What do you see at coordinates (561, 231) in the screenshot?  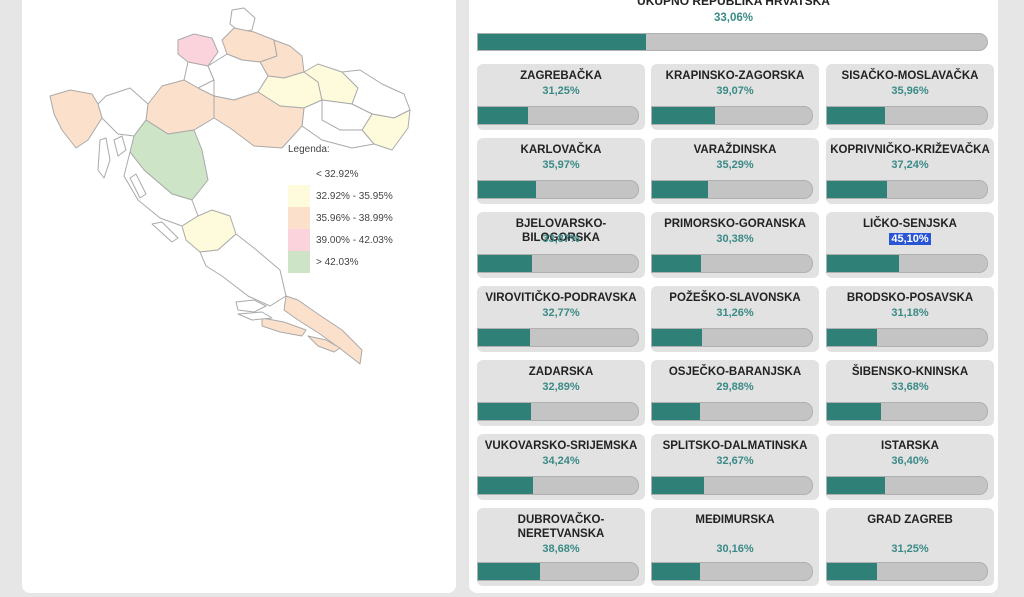 I see `county-name: BJELOVARSKO-BILOGORSKA` at bounding box center [561, 231].